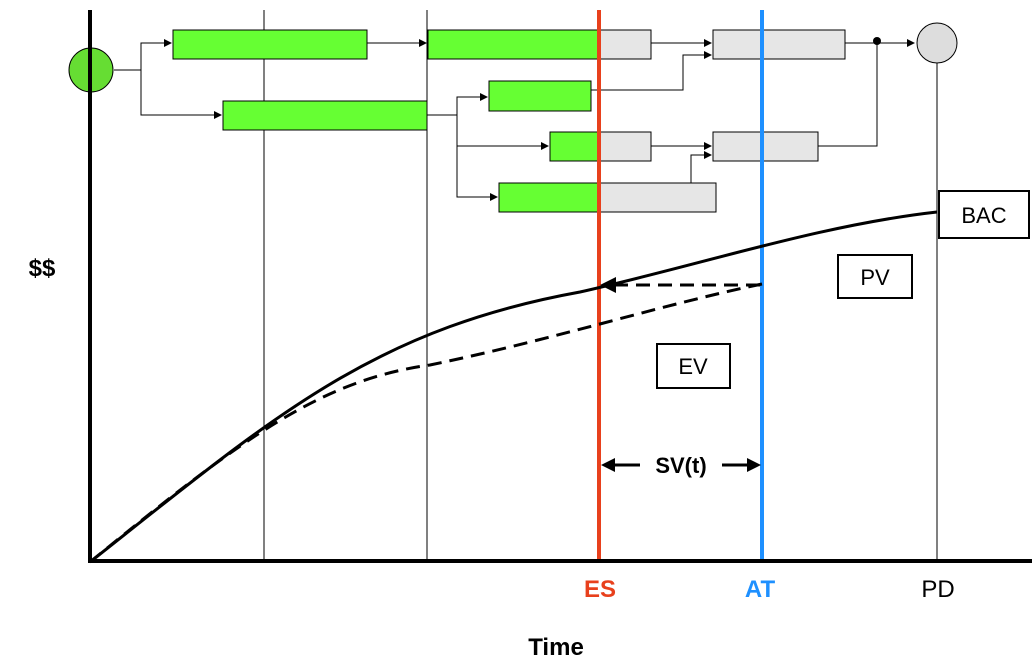 The height and width of the screenshot is (662, 1032). What do you see at coordinates (600, 589) in the screenshot?
I see `es-label: ES` at bounding box center [600, 589].